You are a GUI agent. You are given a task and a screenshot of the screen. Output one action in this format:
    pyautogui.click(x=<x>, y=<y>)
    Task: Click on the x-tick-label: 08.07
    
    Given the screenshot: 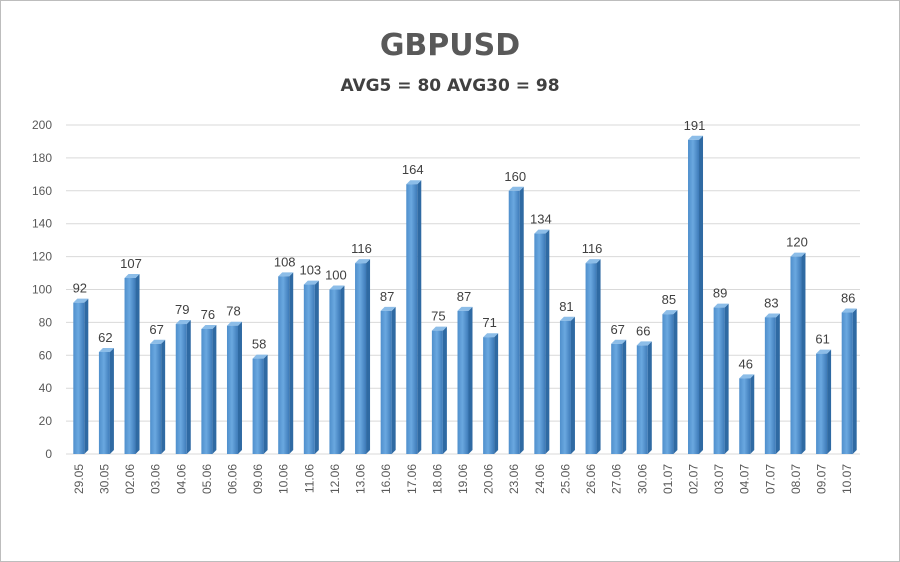 What is the action you would take?
    pyautogui.click(x=796, y=479)
    